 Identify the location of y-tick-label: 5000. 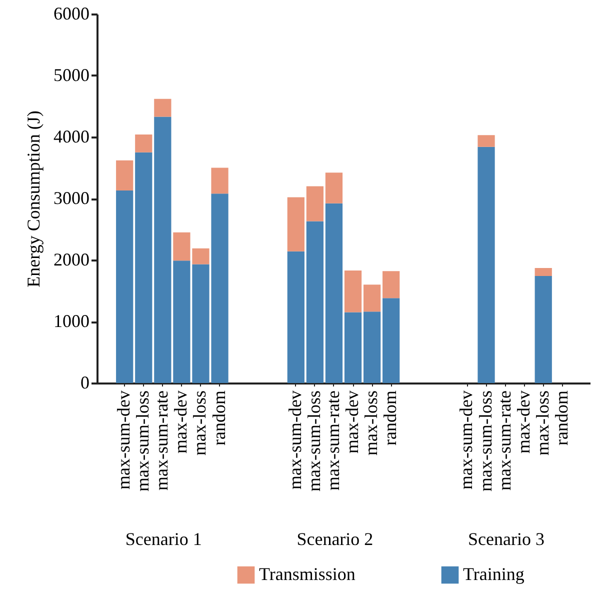
(72, 75).